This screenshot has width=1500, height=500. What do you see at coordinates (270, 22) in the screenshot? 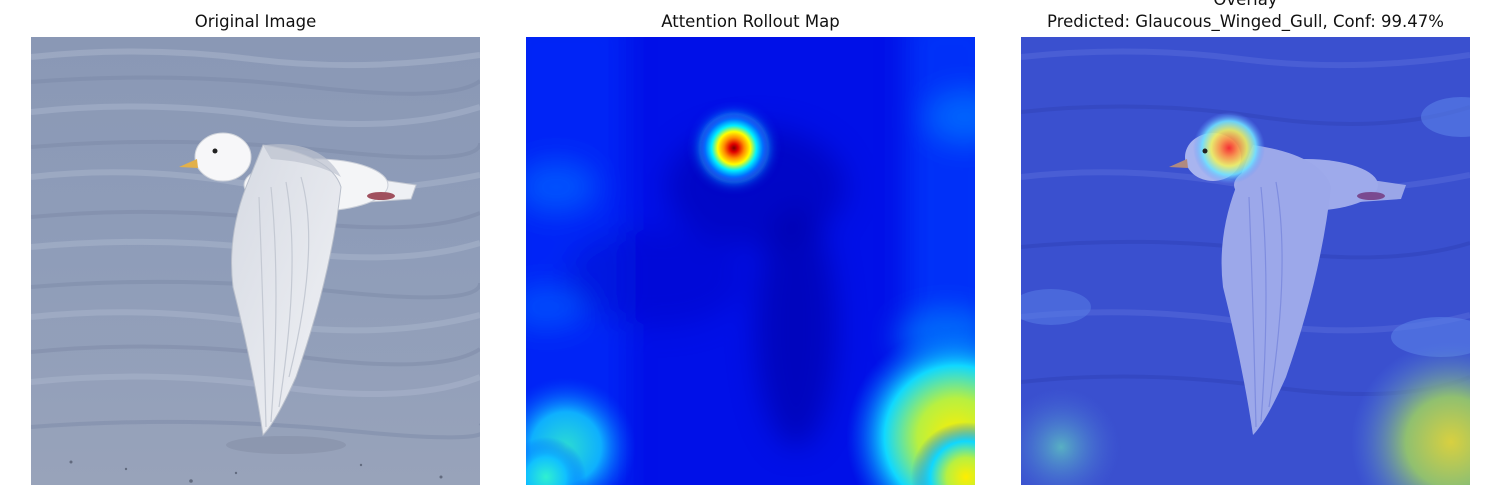
I see `original-image-title: Original Image` at bounding box center [270, 22].